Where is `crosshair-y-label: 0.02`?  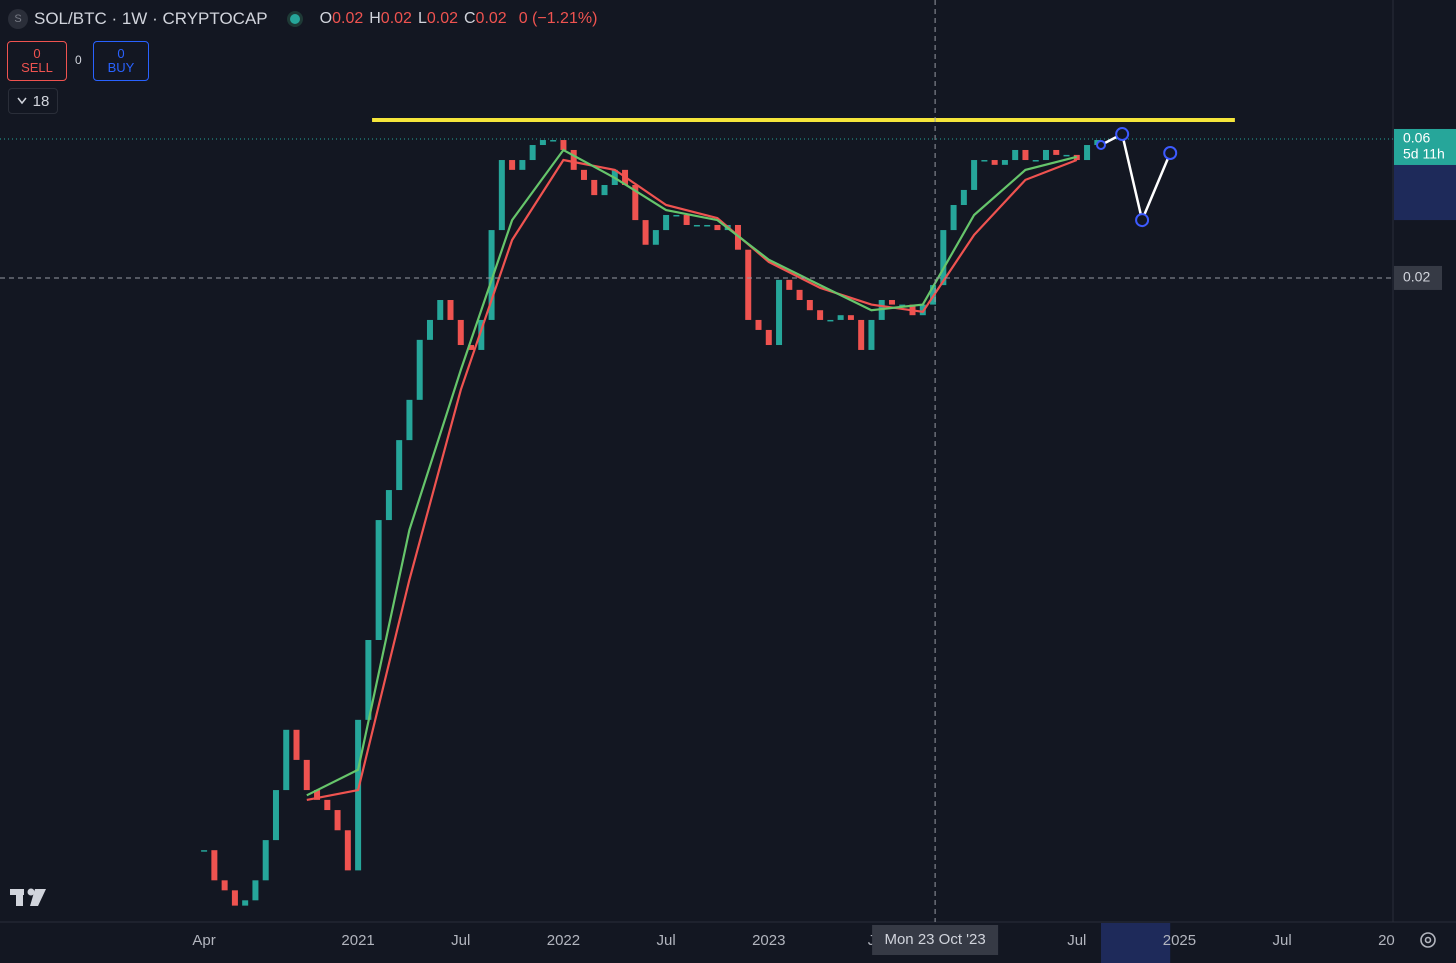 crosshair-y-label: 0.02 is located at coordinates (1416, 277).